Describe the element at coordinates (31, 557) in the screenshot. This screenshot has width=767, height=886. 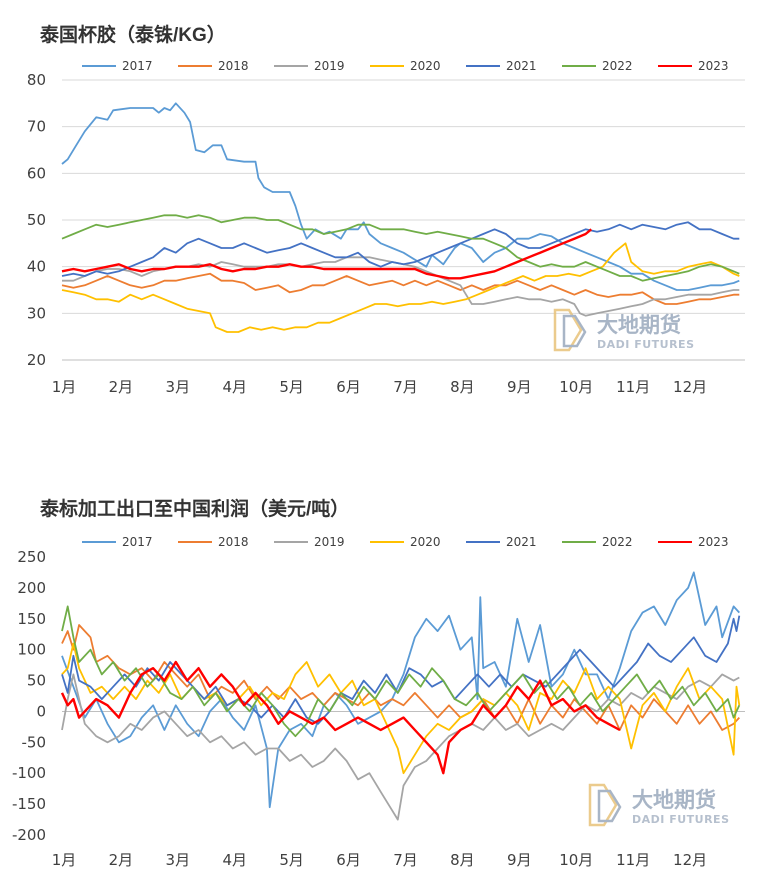
I see `y-tick-label: 250` at that location.